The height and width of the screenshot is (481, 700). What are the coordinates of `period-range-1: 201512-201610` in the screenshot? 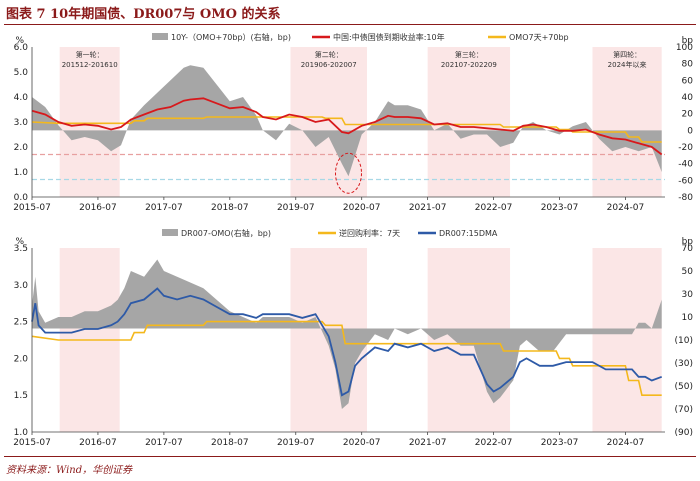 It's located at (90, 65).